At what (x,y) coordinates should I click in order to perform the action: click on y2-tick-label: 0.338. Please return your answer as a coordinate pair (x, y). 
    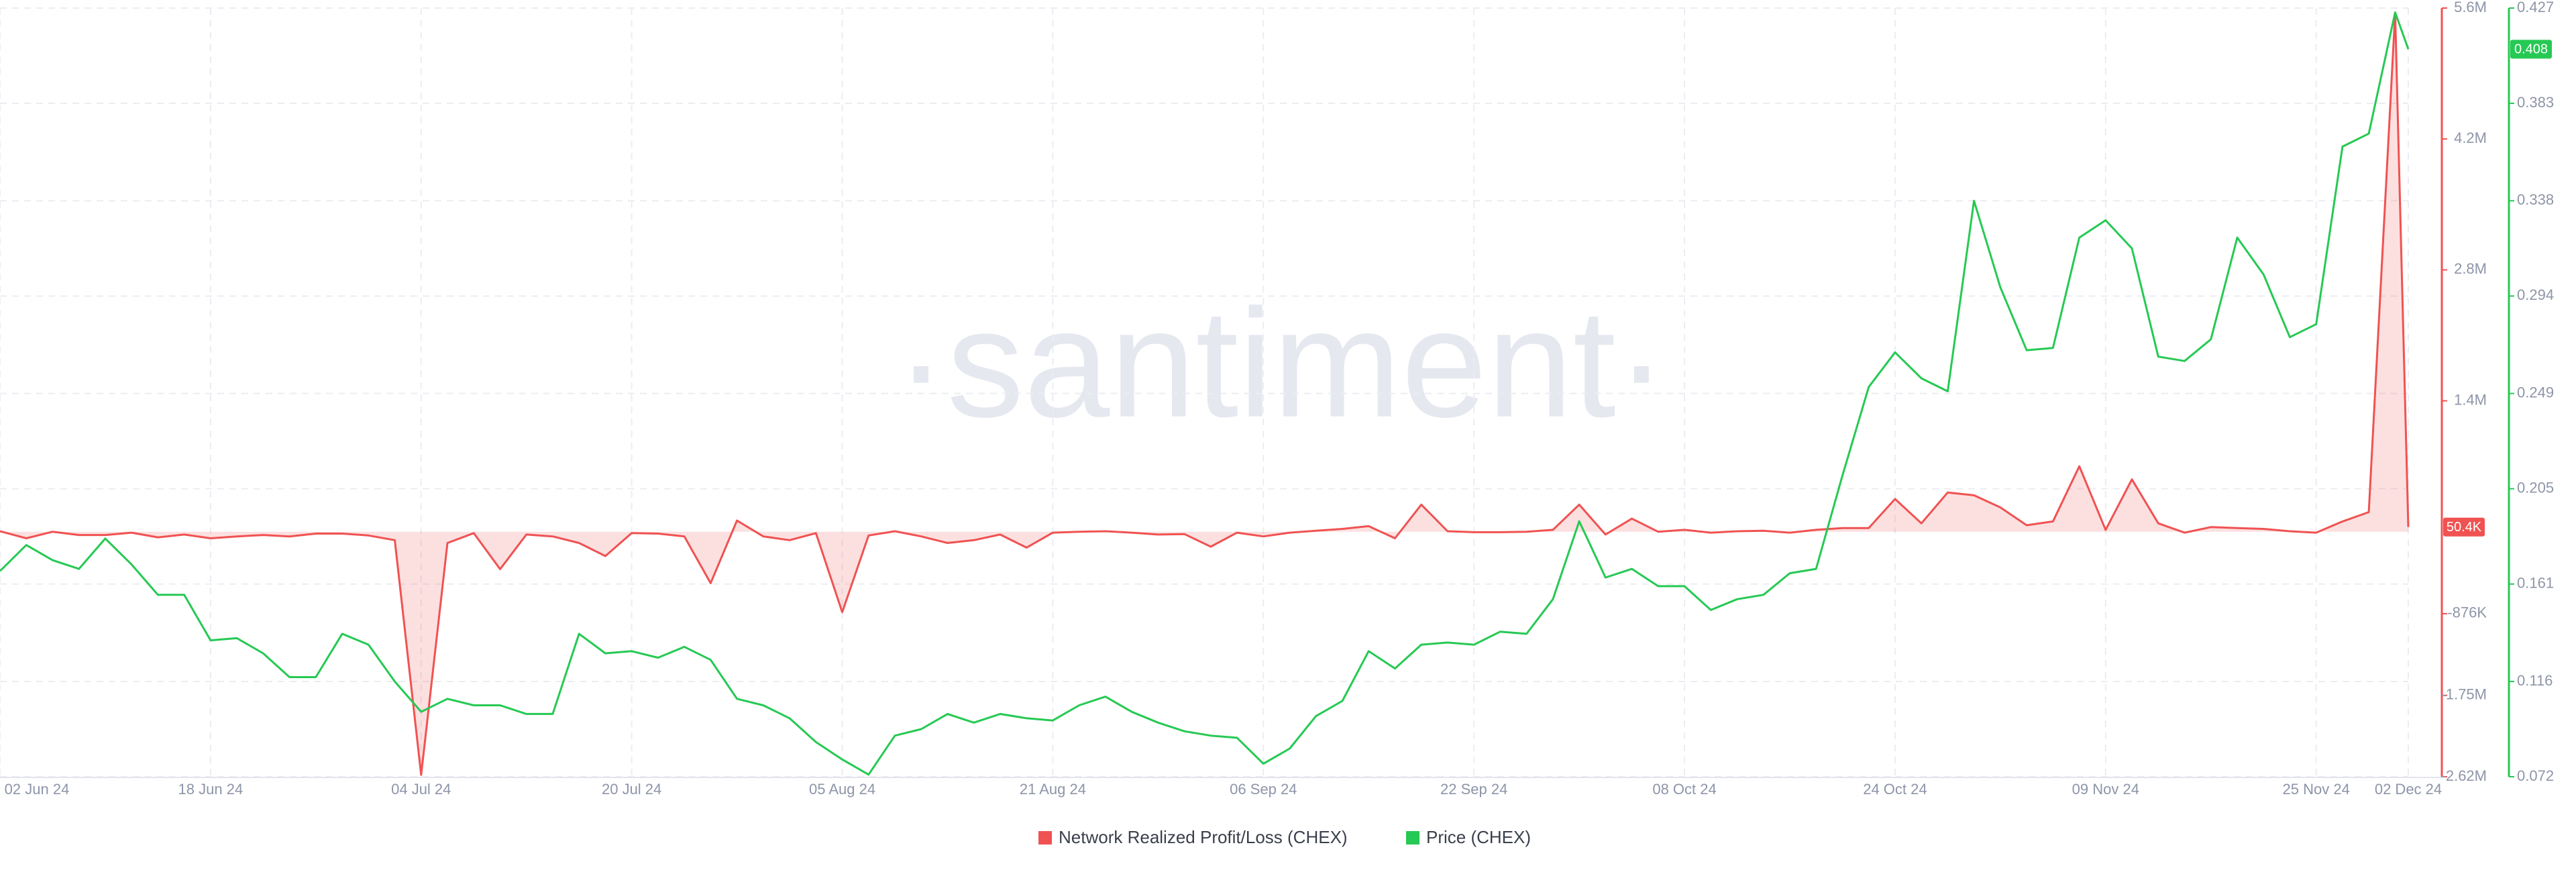
    Looking at the image, I should click on (2535, 200).